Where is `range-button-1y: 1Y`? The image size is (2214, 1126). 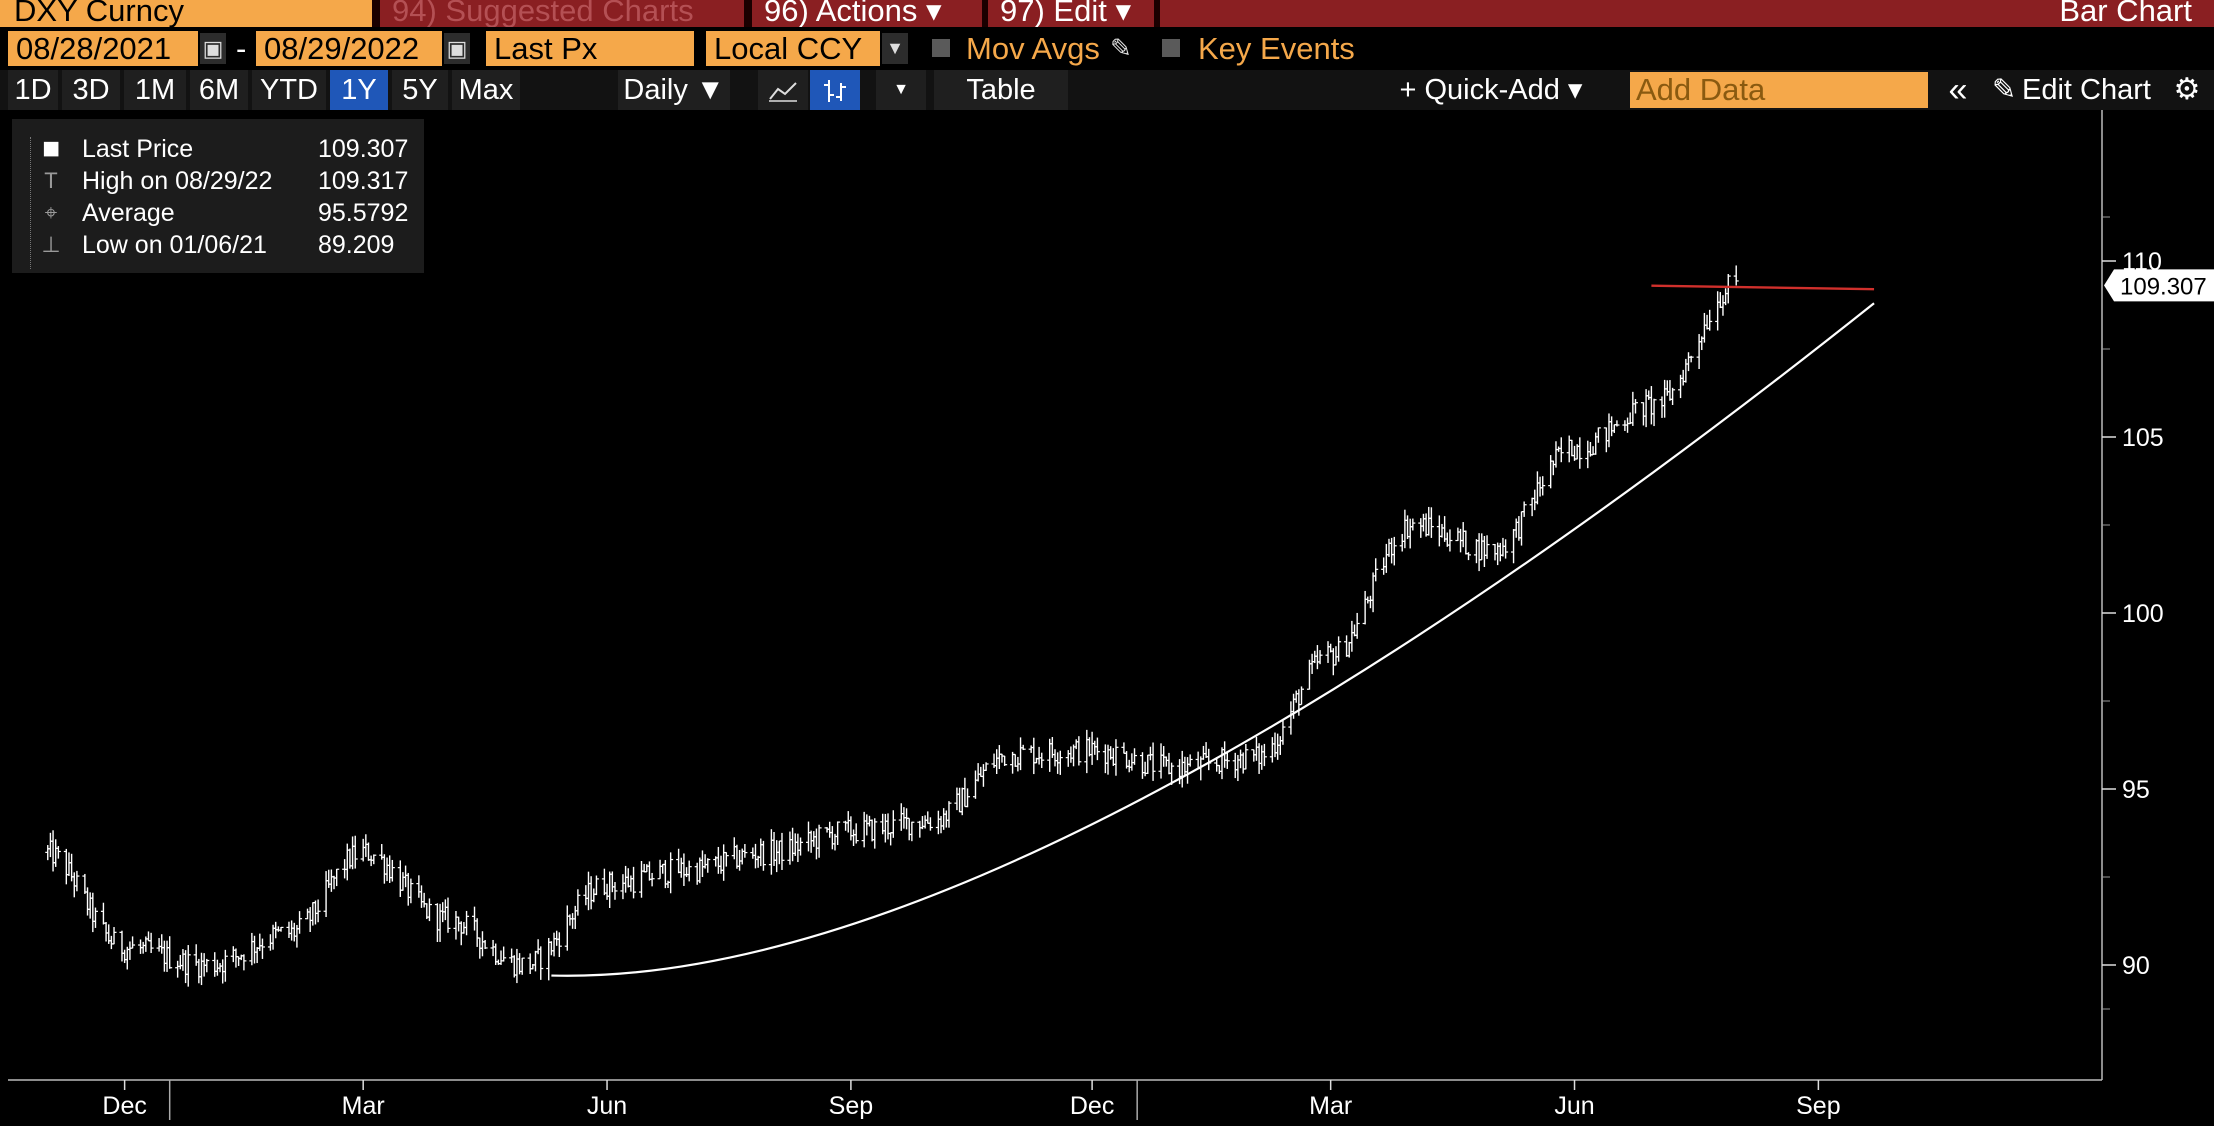
range-button-1y: 1Y is located at coordinates (359, 90).